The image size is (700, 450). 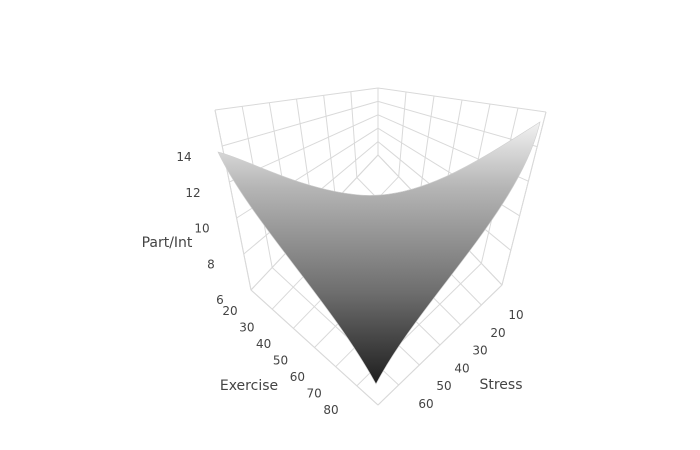 What do you see at coordinates (201, 229) in the screenshot?
I see `z-tick-label: 10` at bounding box center [201, 229].